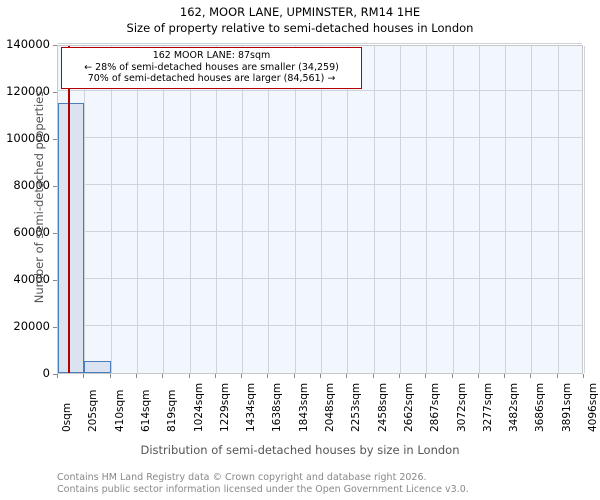 This screenshot has height=500, width=600. I want to click on x-axis-tick-label: 2048sqm, so click(330, 407).